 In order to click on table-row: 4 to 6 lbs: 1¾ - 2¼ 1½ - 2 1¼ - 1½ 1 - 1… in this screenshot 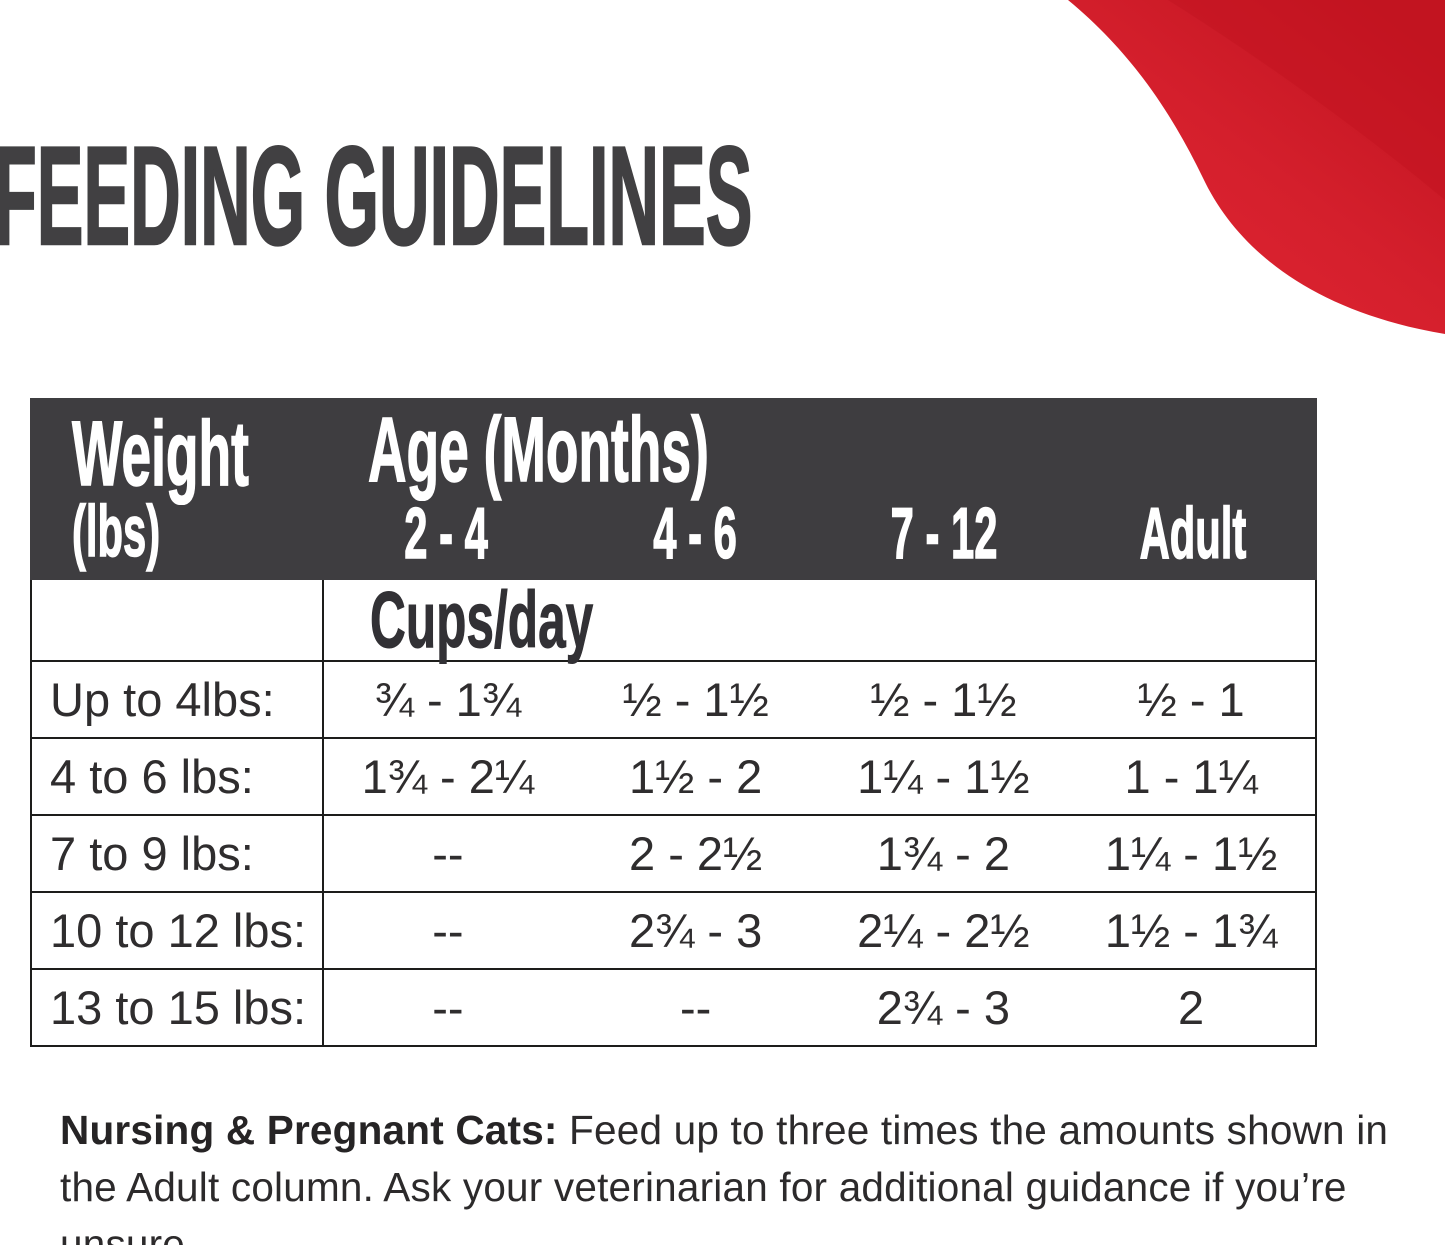, I will do `click(673, 775)`.